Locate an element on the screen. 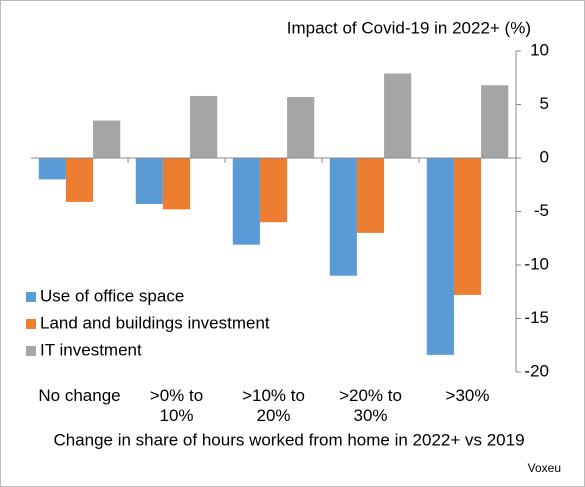 This screenshot has height=487, width=585. x-tick-label: >20% to 30% is located at coordinates (370, 405).